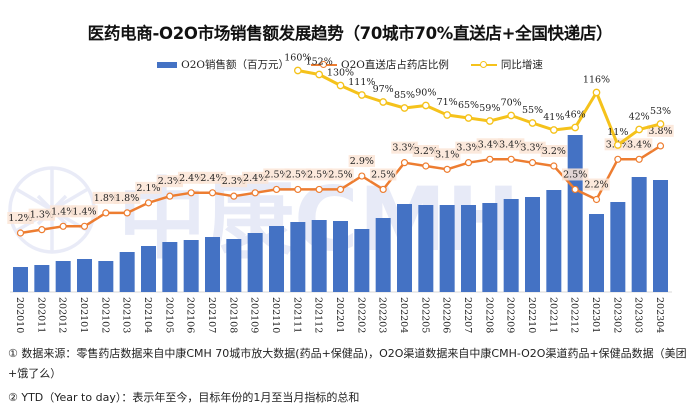 The image size is (700, 416). What do you see at coordinates (468, 105) in the screenshot?
I see `yoy-data-label: 65%` at bounding box center [468, 105].